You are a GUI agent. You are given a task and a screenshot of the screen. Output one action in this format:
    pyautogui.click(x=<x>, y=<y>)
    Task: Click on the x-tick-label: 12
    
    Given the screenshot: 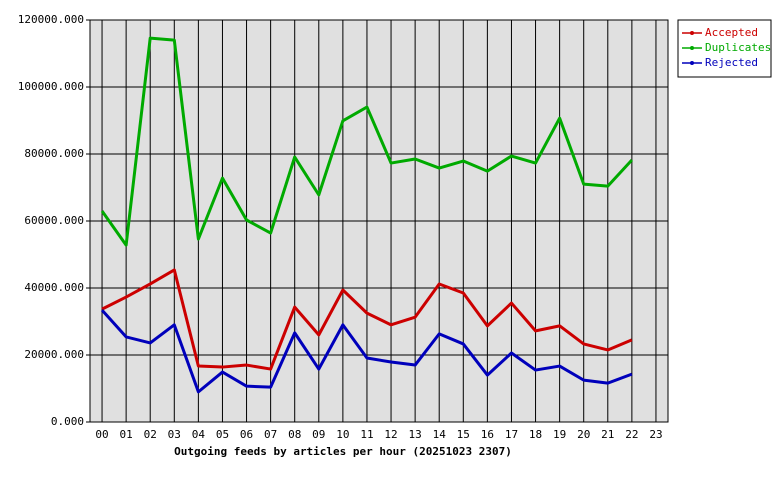 What is the action you would take?
    pyautogui.click(x=390, y=434)
    